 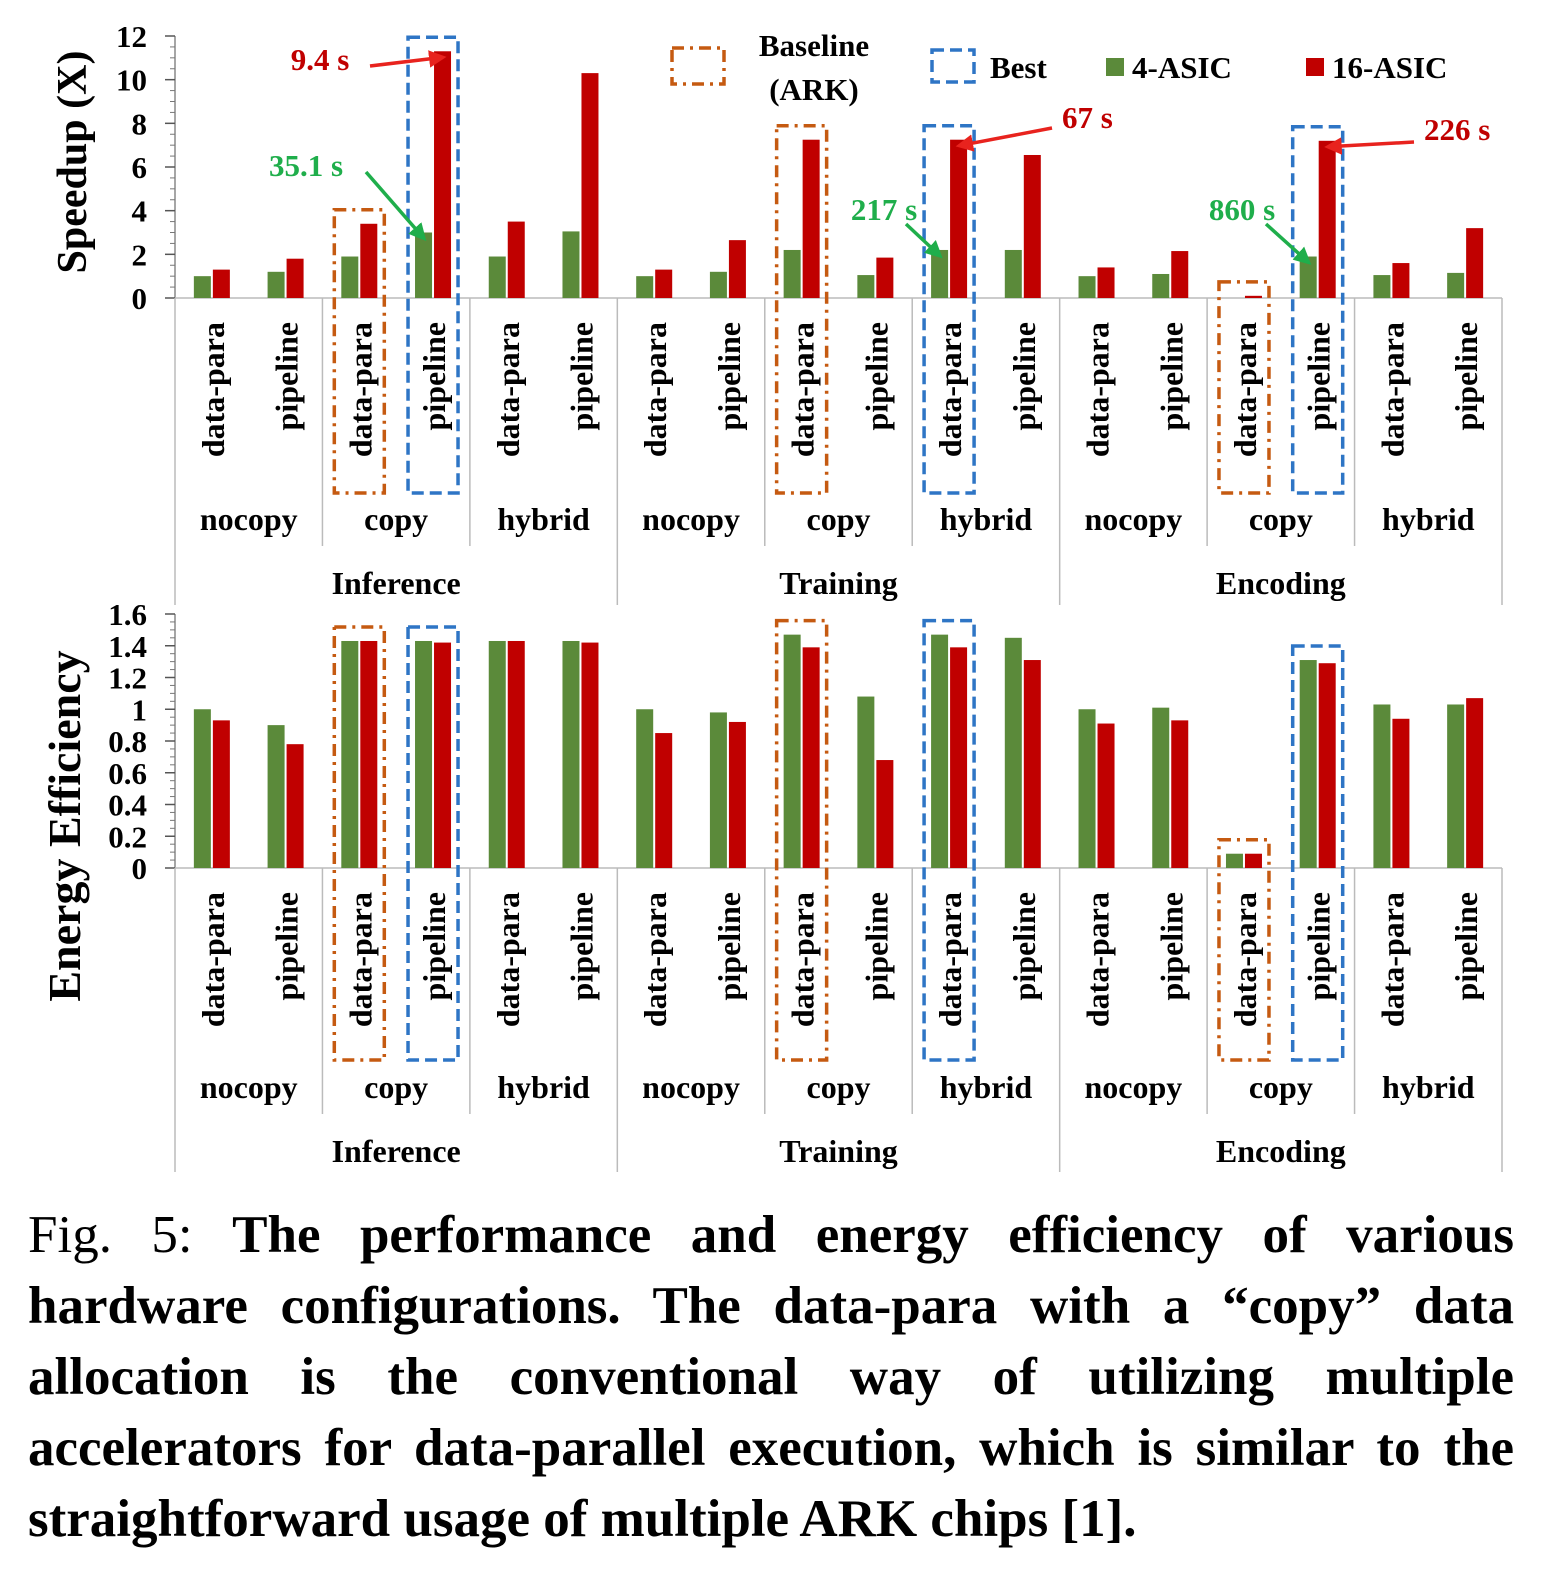 I want to click on legend: Baseline (ARK) Best 4-ASIC 16-ASIC, so click(x=1058, y=67).